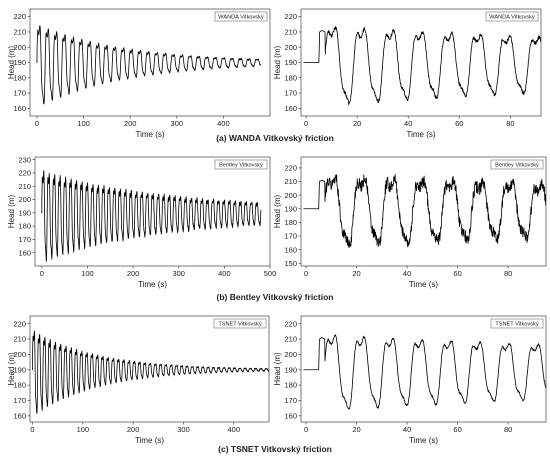 This screenshot has height=461, width=550. I want to click on x-tick-label-4-2: 200, so click(133, 429).